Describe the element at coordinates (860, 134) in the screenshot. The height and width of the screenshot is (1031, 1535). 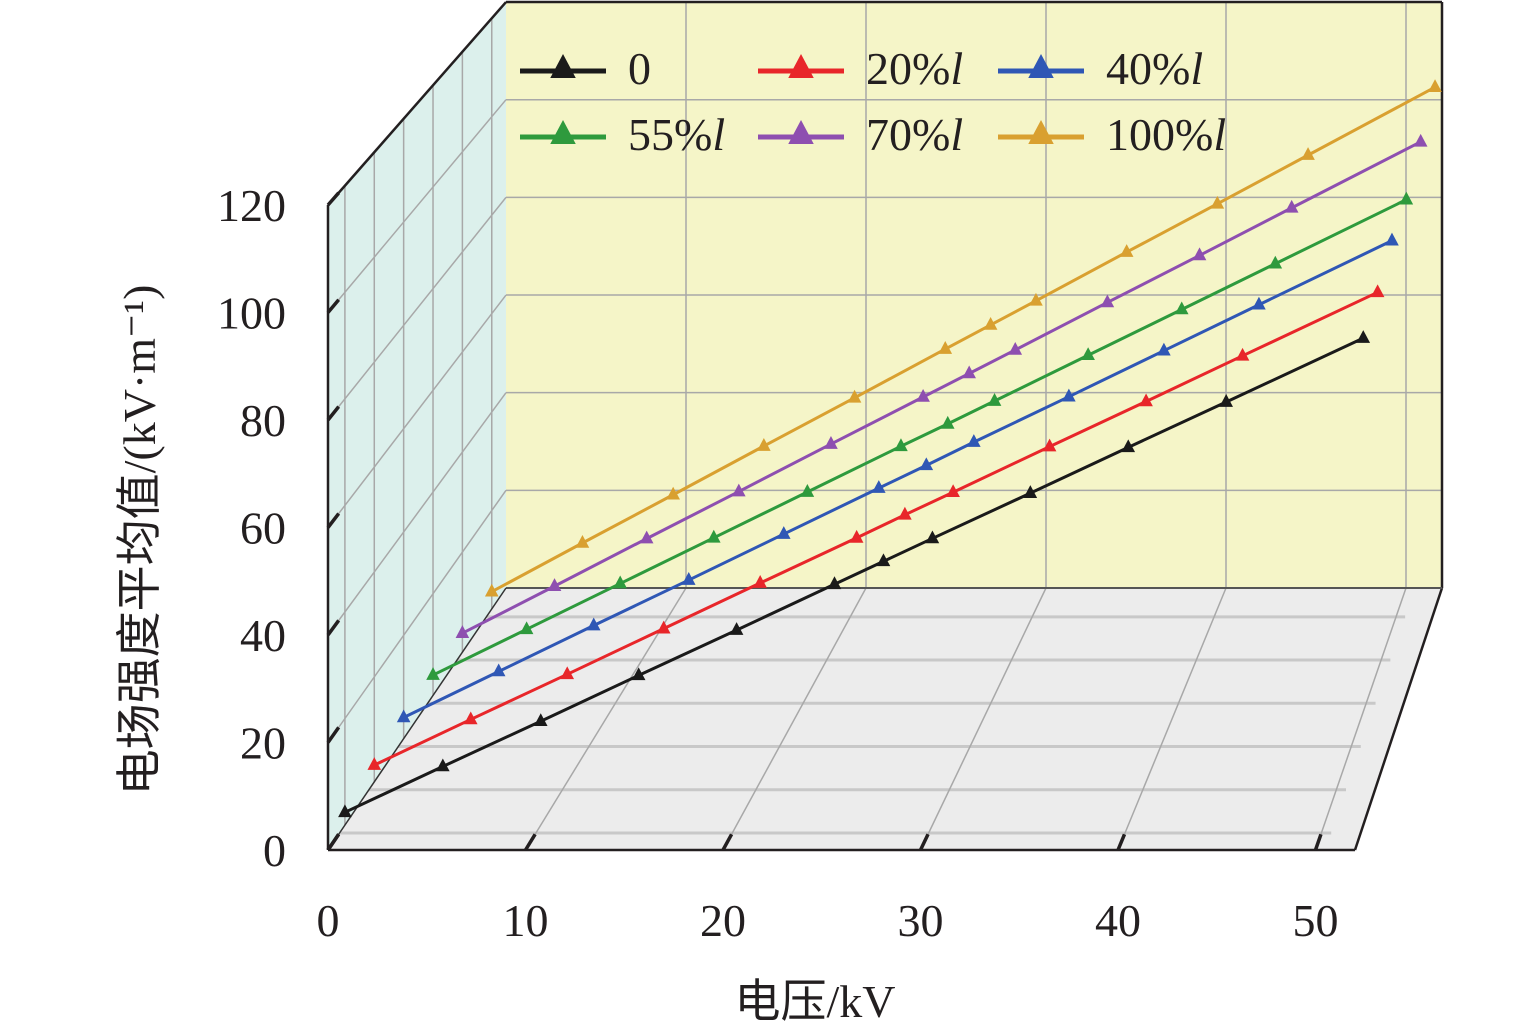
I see `legend-item: 70%l` at that location.